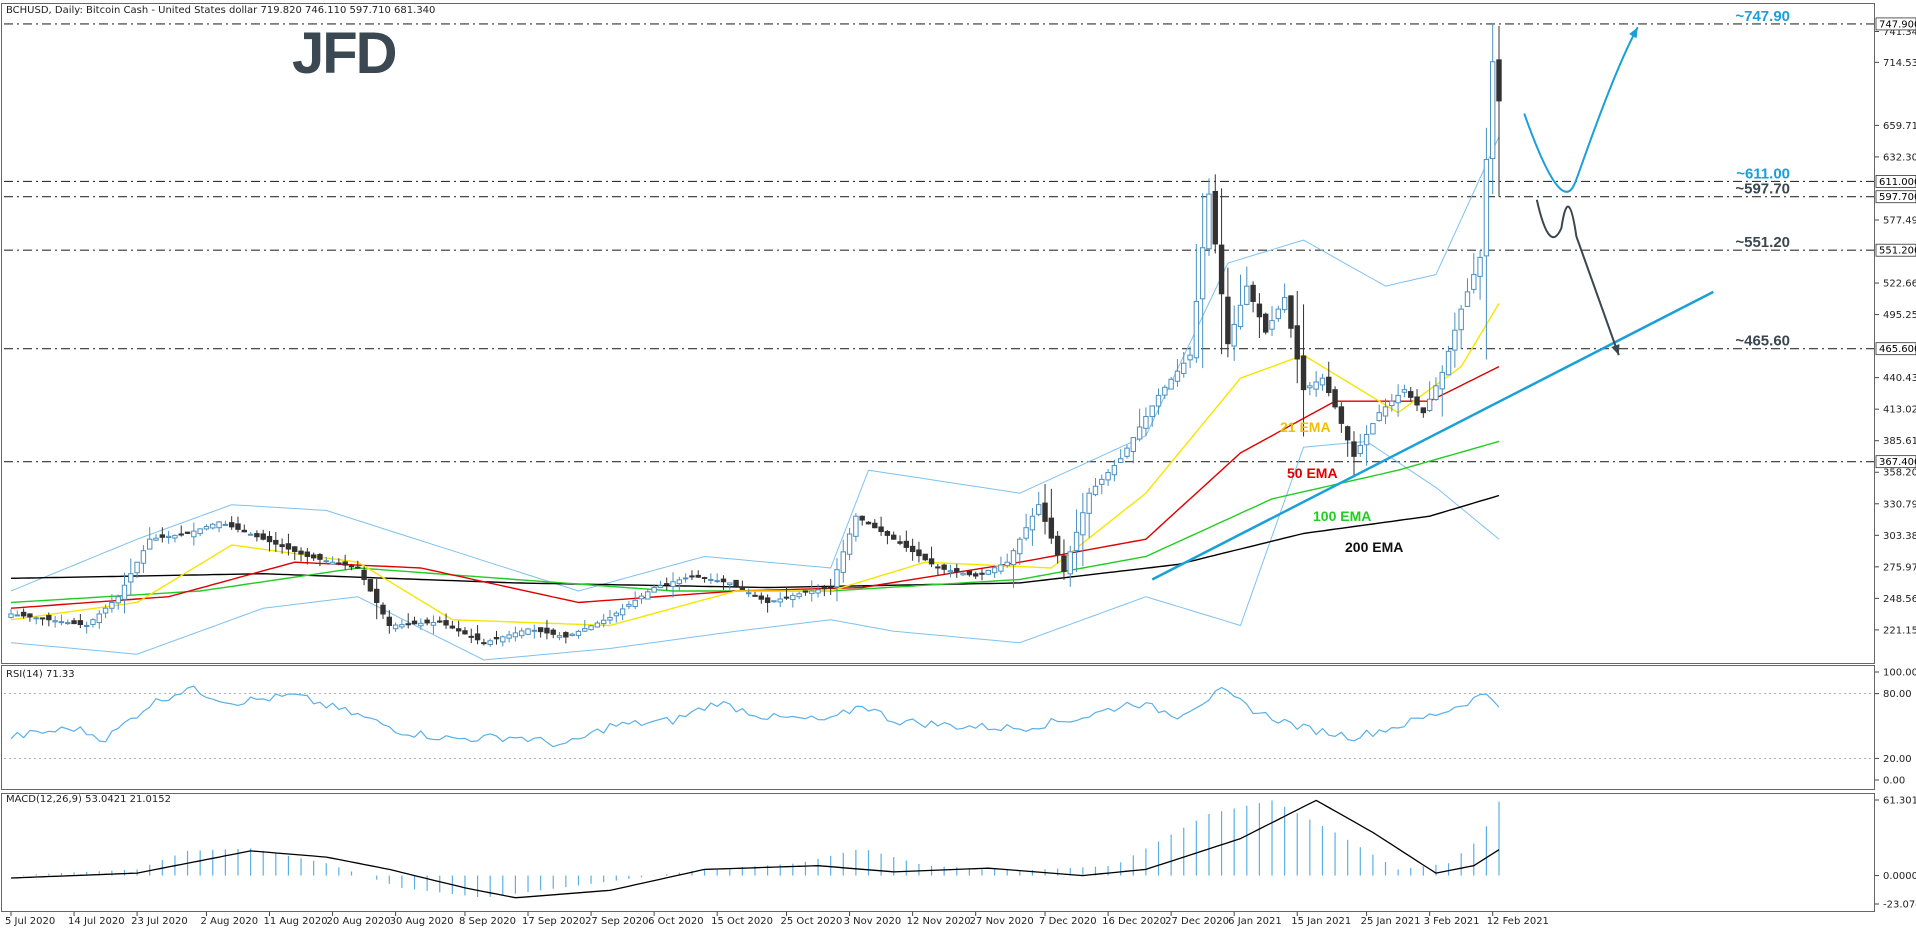 The image size is (1916, 928). What do you see at coordinates (1762, 16) in the screenshot?
I see `level-label: ~747.90` at bounding box center [1762, 16].